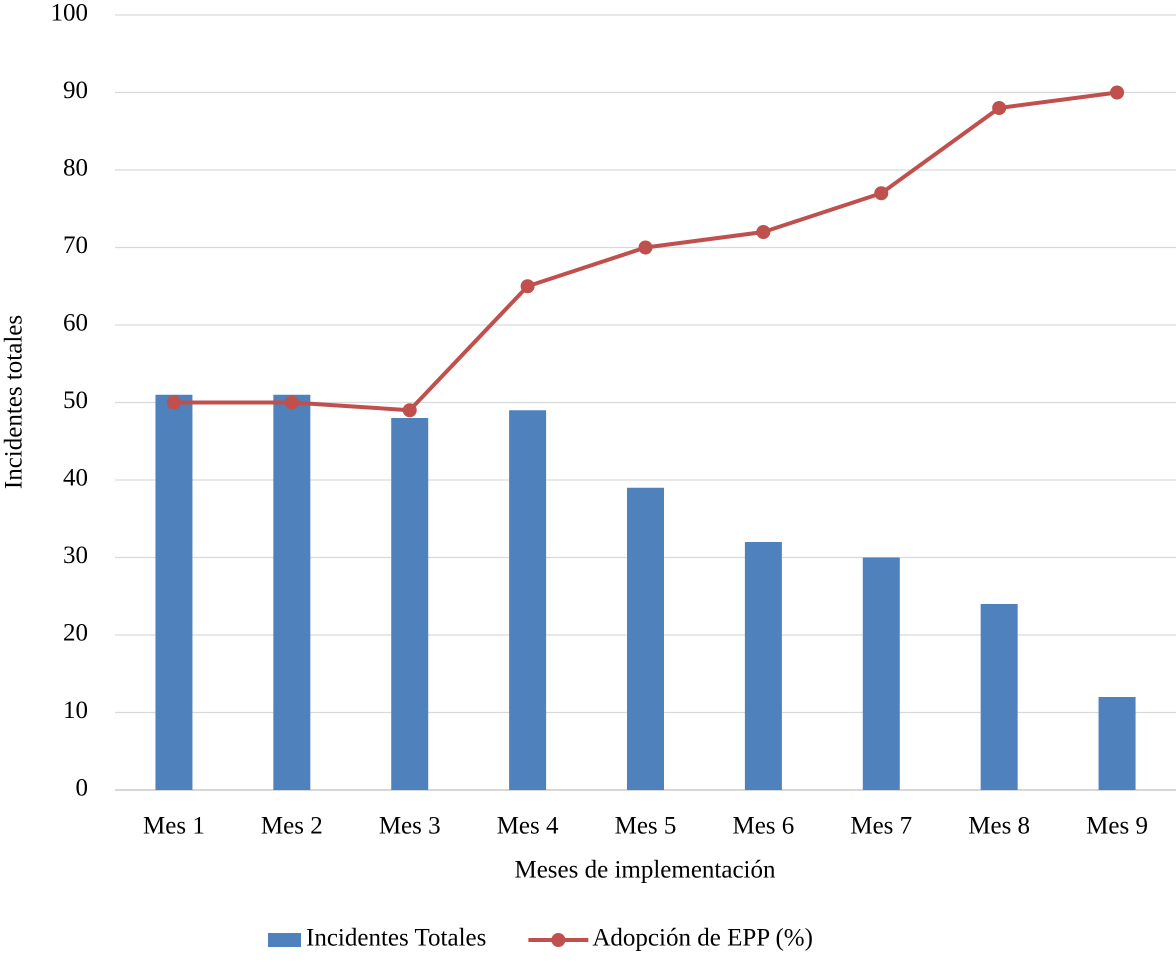 The image size is (1176, 965). What do you see at coordinates (75, 400) in the screenshot?
I see `y-tick-label: 50` at bounding box center [75, 400].